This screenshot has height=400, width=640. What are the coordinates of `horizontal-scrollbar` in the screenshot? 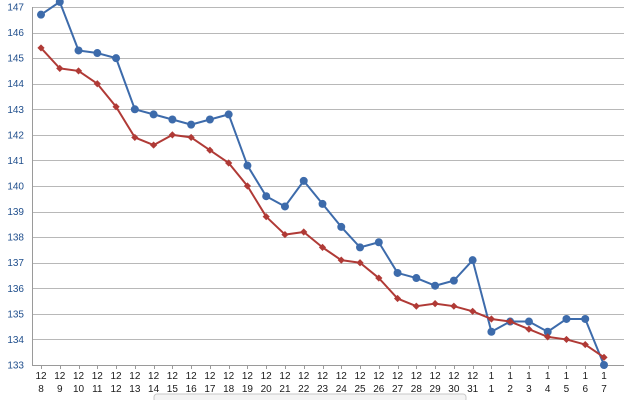 It's located at (310, 396).